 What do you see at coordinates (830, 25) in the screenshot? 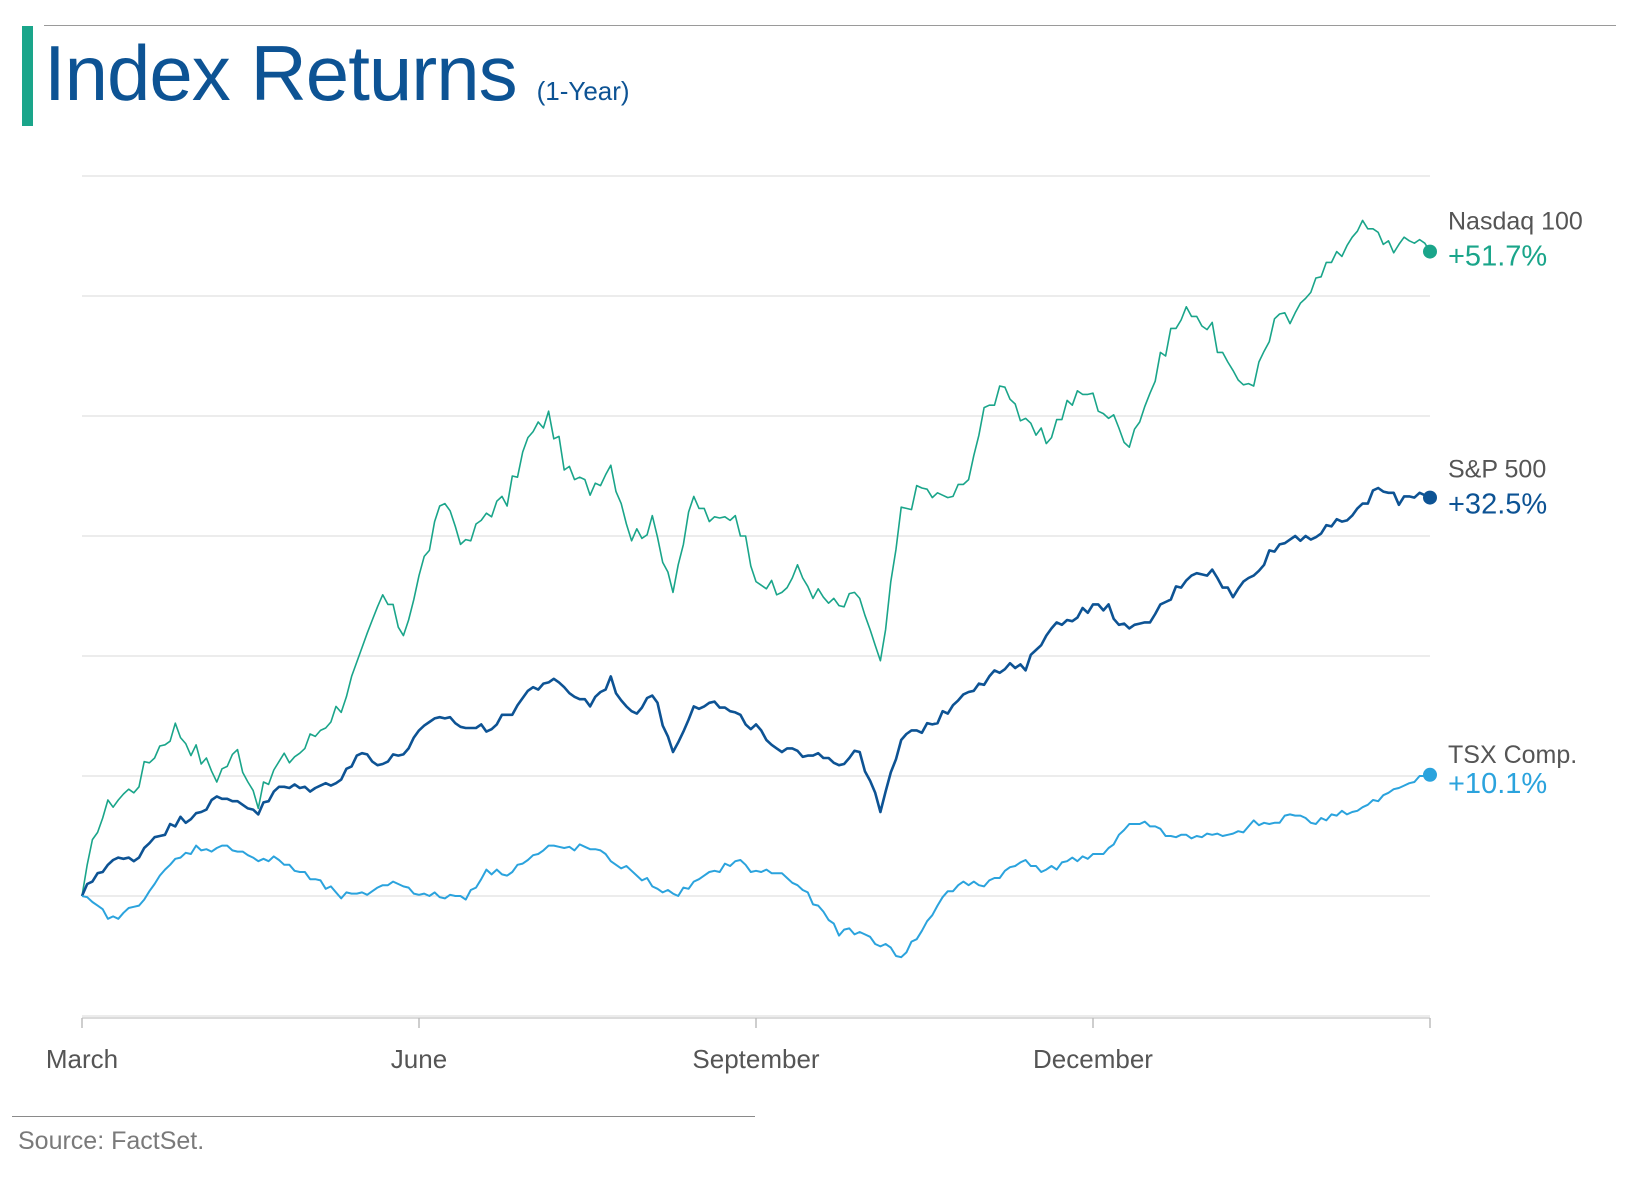
I see `top-rule` at bounding box center [830, 25].